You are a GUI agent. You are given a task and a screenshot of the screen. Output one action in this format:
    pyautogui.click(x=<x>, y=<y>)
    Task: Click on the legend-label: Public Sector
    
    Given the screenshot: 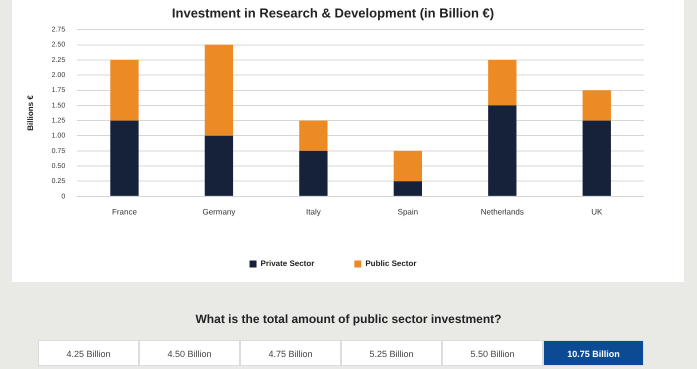 What is the action you would take?
    pyautogui.click(x=390, y=263)
    